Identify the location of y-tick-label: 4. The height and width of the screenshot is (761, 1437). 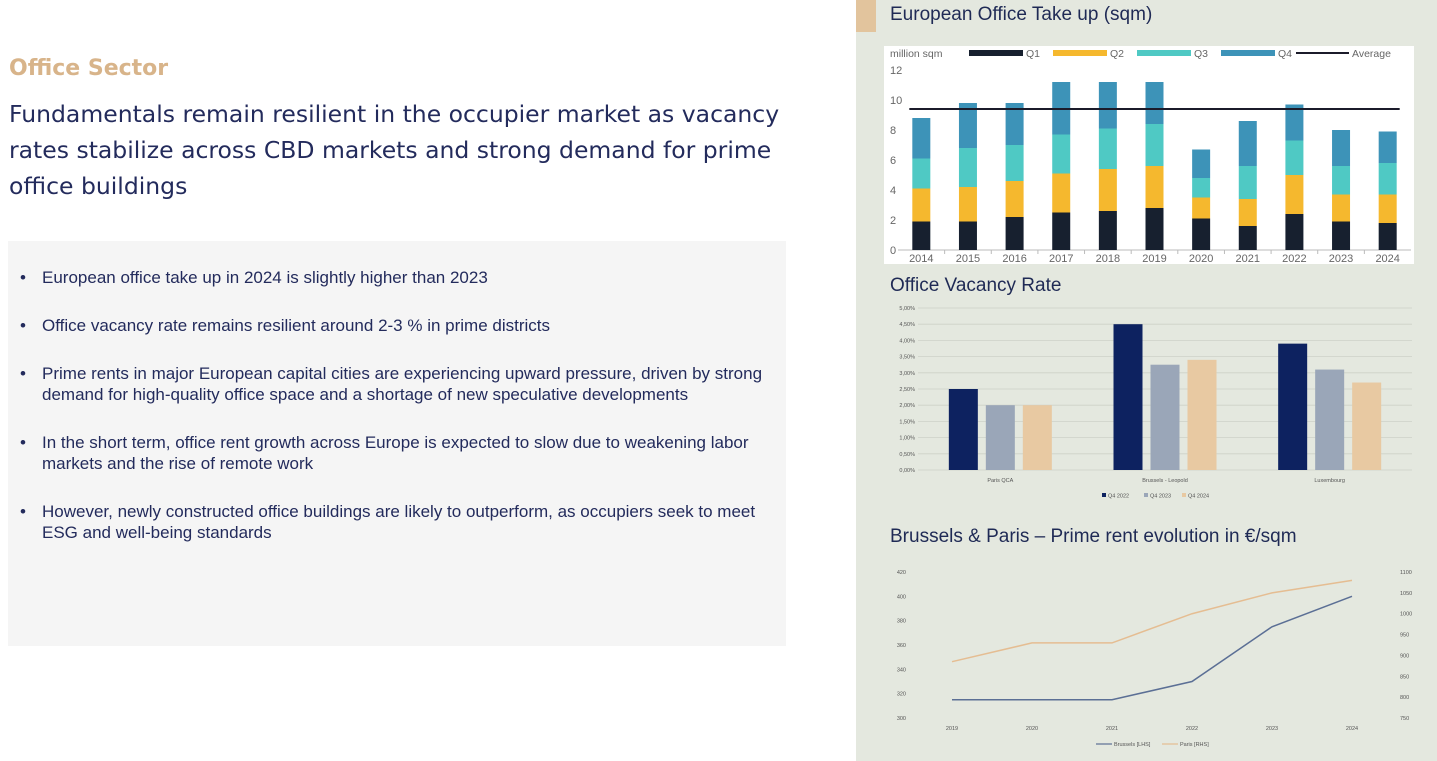
(893, 191).